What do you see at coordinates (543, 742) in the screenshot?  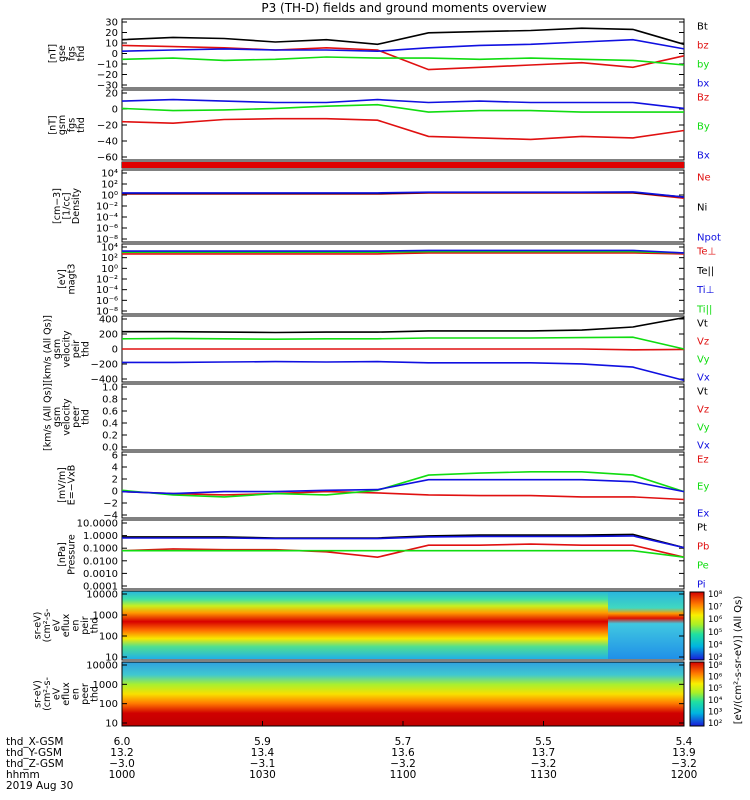 I see `x-tick-label: 5.5` at bounding box center [543, 742].